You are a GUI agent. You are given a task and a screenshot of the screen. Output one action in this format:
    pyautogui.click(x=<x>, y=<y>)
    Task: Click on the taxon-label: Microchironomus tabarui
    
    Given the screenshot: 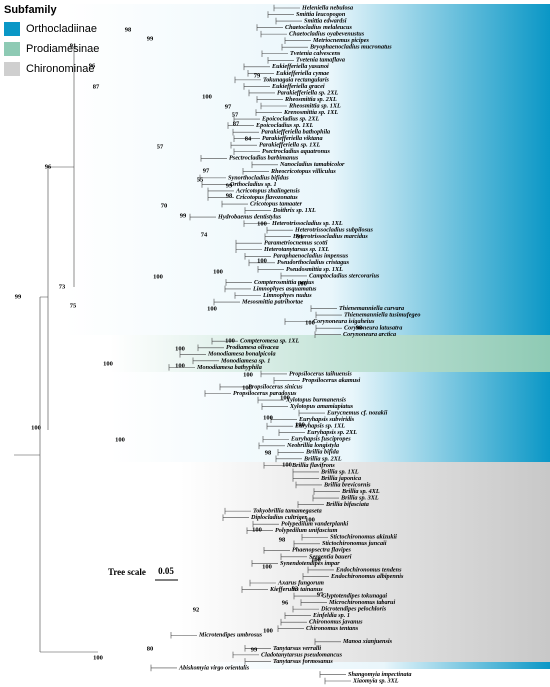 What is the action you would take?
    pyautogui.click(x=361, y=602)
    